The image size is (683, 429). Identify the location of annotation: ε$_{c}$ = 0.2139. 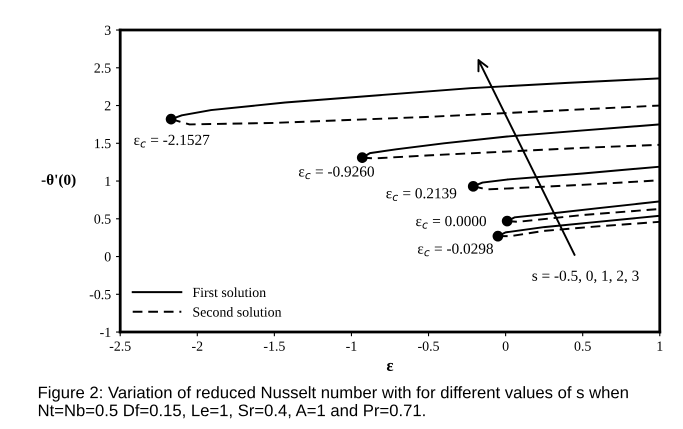
(421, 194).